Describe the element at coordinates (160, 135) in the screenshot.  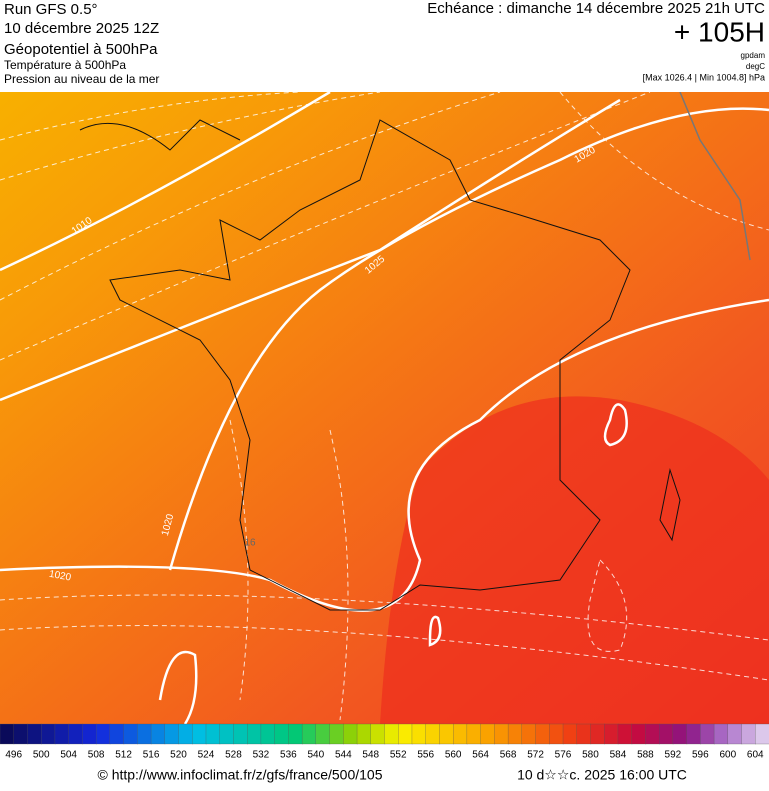
I see `coastline` at that location.